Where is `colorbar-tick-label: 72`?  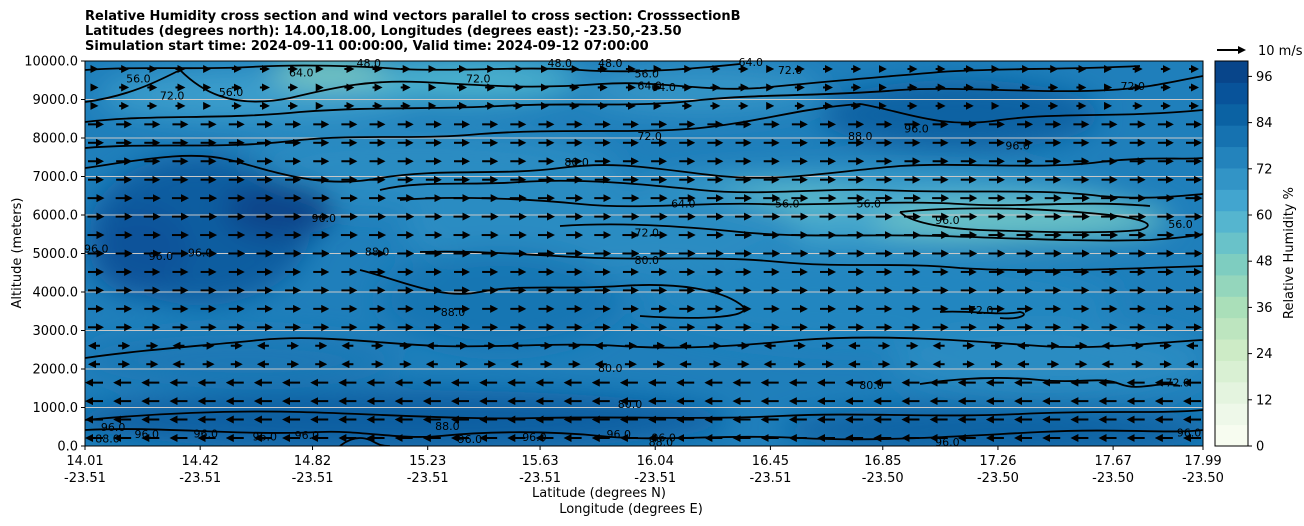
colorbar-tick-label: 72 is located at coordinates (1264, 169).